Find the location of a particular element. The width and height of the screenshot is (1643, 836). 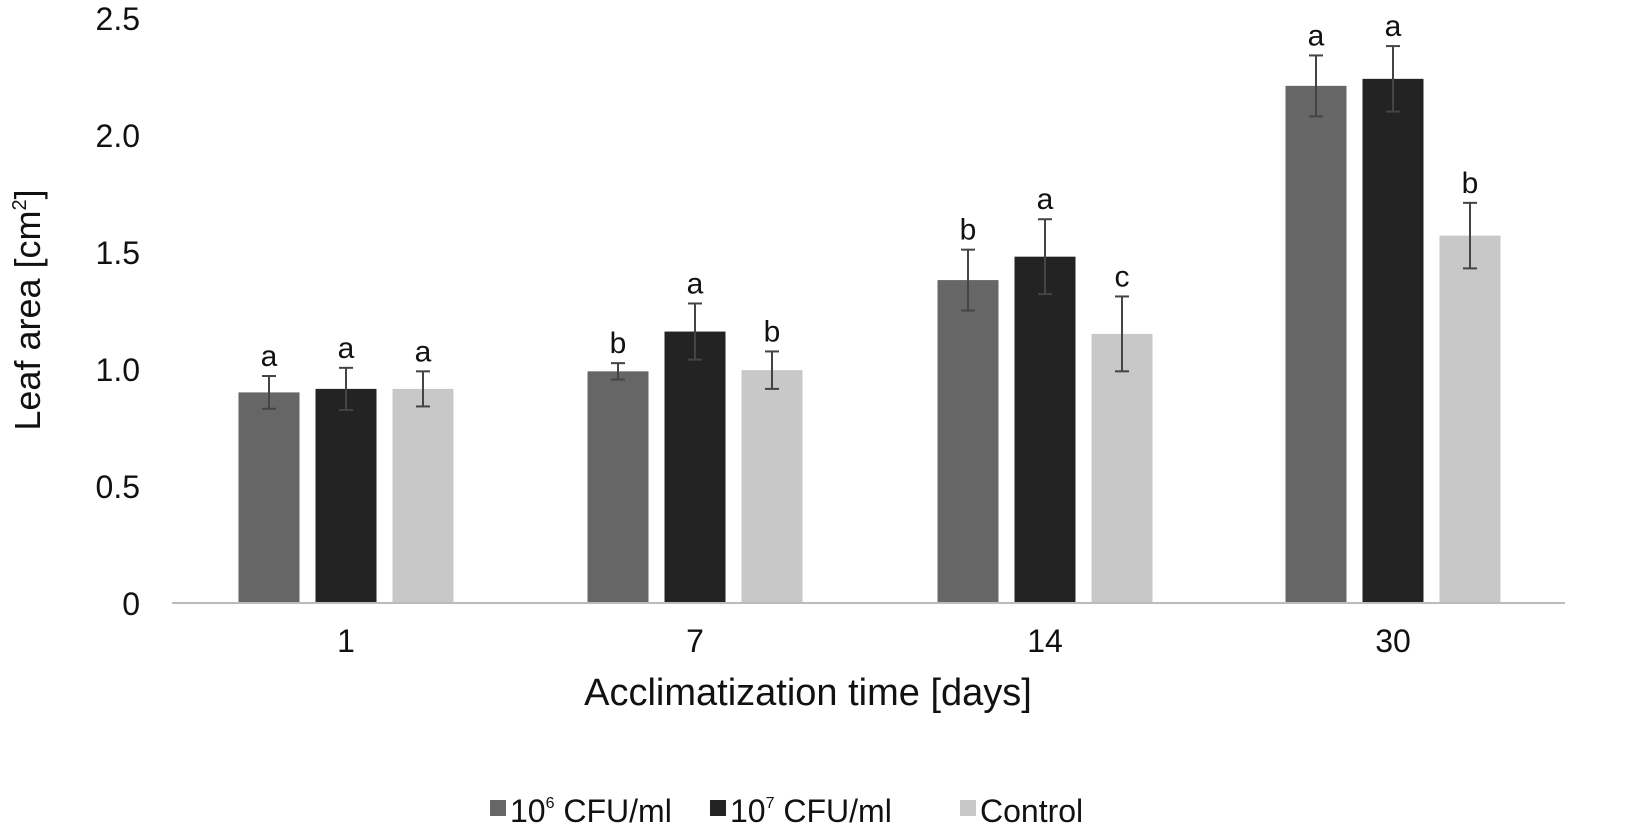

y-axis-label: Leaf area [cm2] is located at coordinates (27, 309).